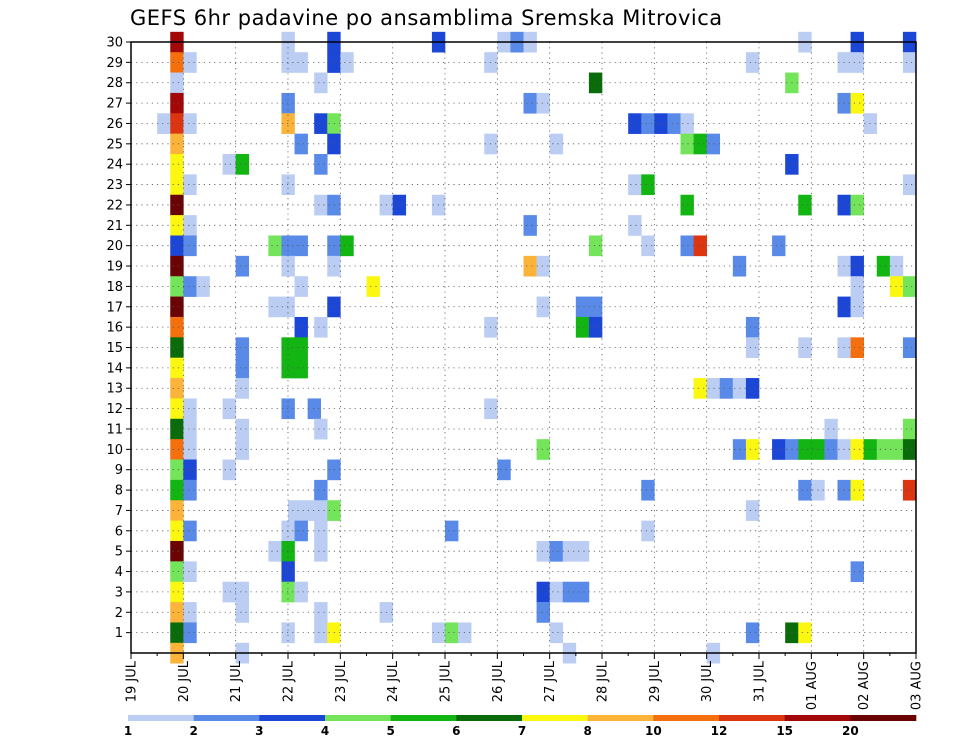 Image resolution: width=960 pixels, height=742 pixels. Describe the element at coordinates (114, 287) in the screenshot. I see `y-tick-label: 18` at that location.